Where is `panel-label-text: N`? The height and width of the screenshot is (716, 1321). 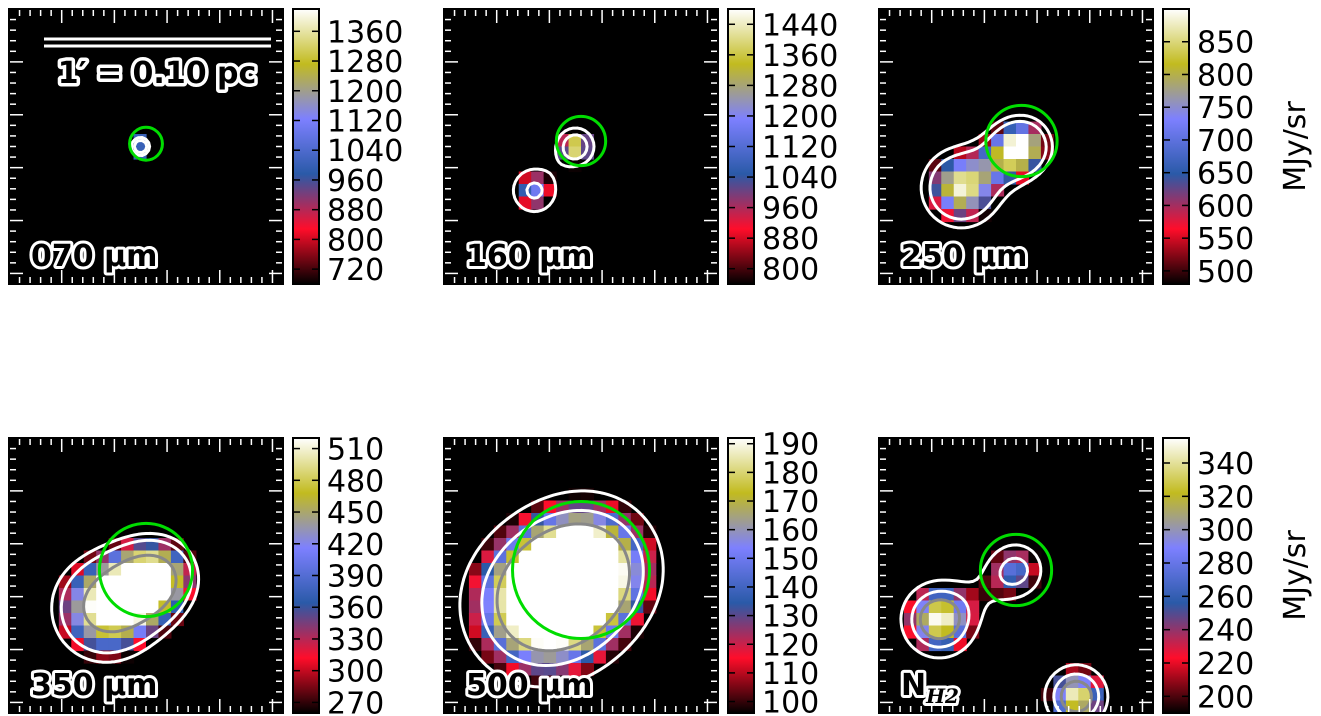
panel-label-text: N is located at coordinates (913, 685).